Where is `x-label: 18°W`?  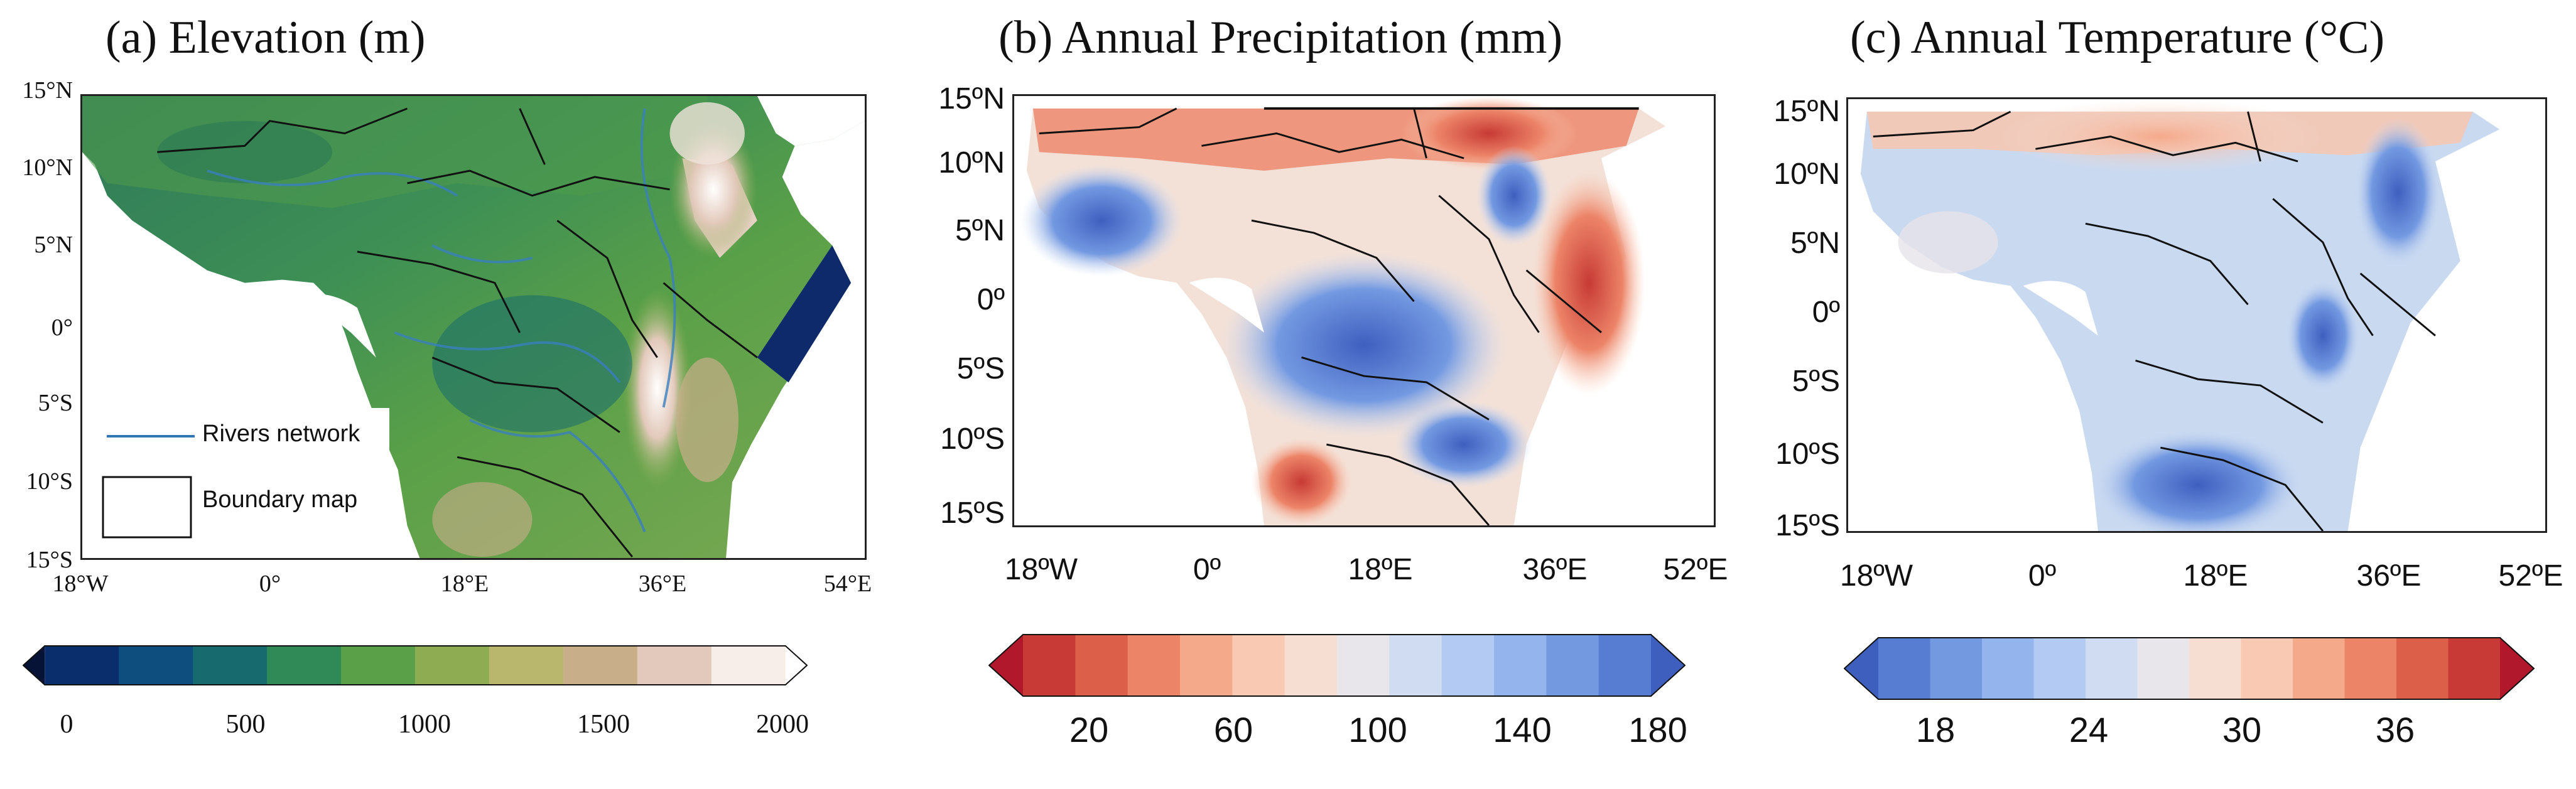 x-label: 18°W is located at coordinates (80, 584).